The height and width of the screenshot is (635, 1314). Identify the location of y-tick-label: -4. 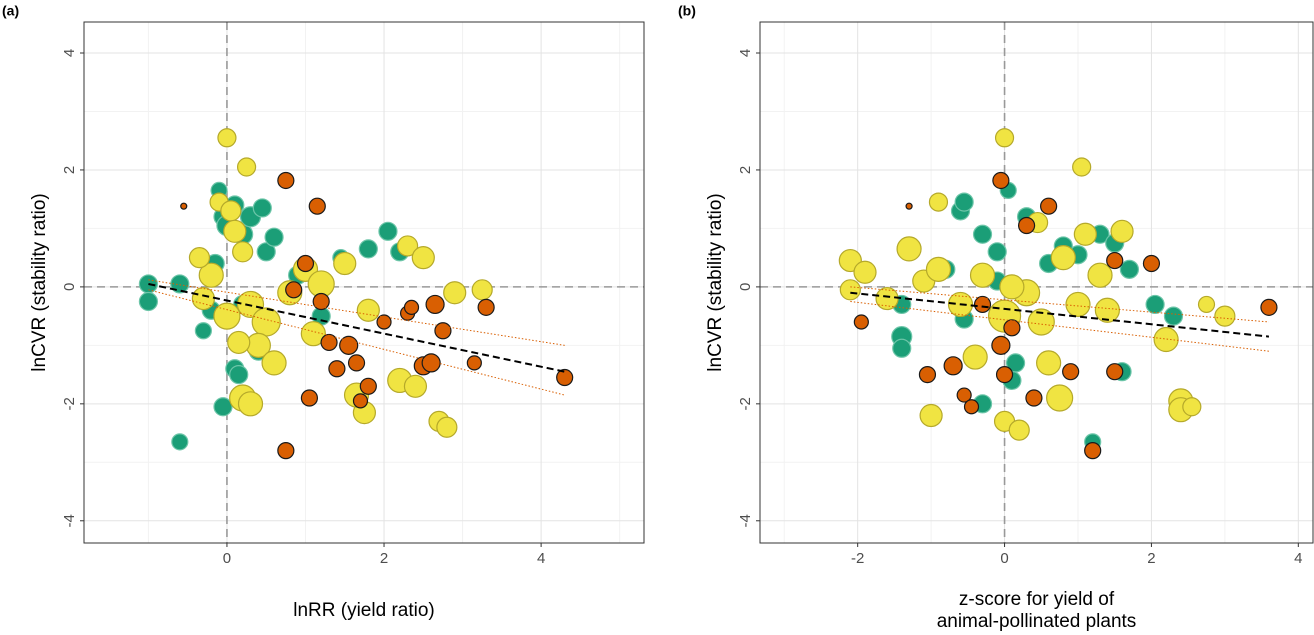
(69, 520).